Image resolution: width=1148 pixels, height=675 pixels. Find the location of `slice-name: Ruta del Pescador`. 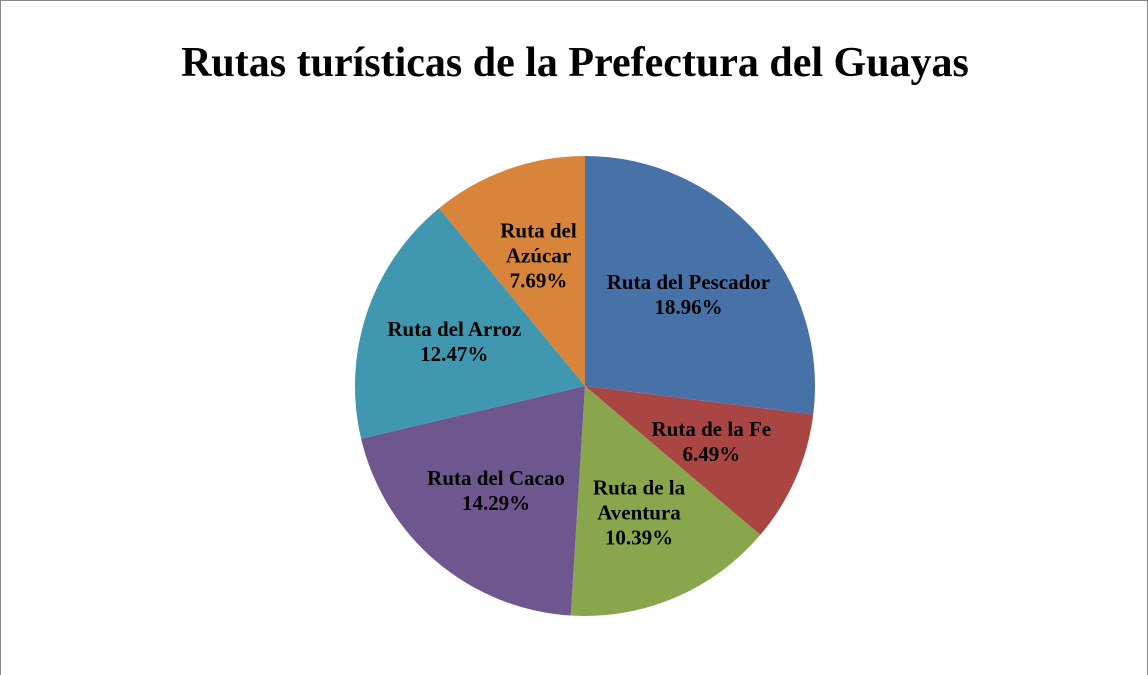

slice-name: Ruta del Pescador is located at coordinates (688, 281).